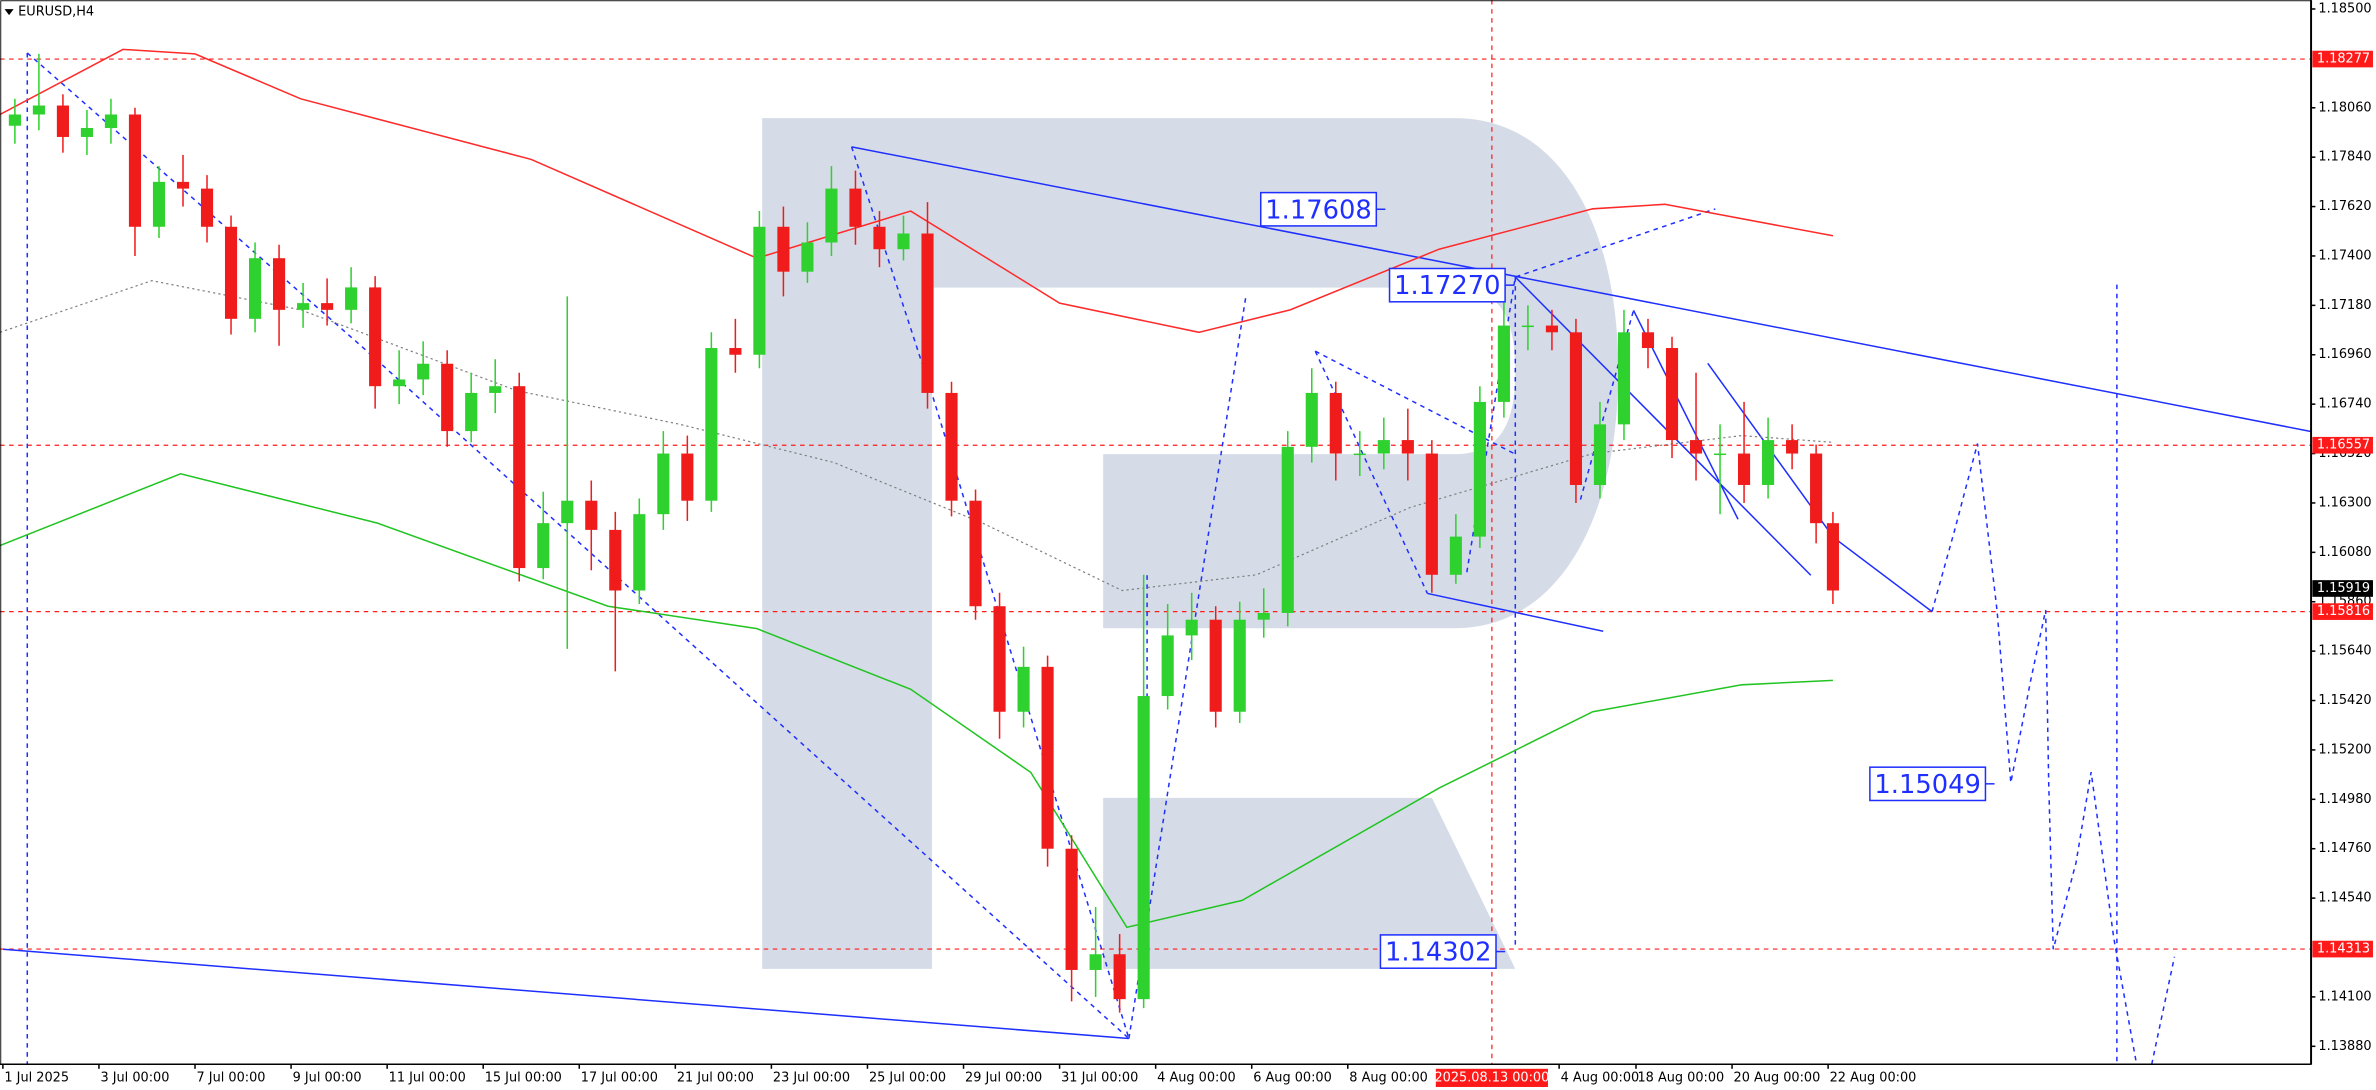 Image resolution: width=2376 pixels, height=1090 pixels. Describe the element at coordinates (327, 1077) in the screenshot. I see `x-tick-label: 9 Jul 00:00` at that location.